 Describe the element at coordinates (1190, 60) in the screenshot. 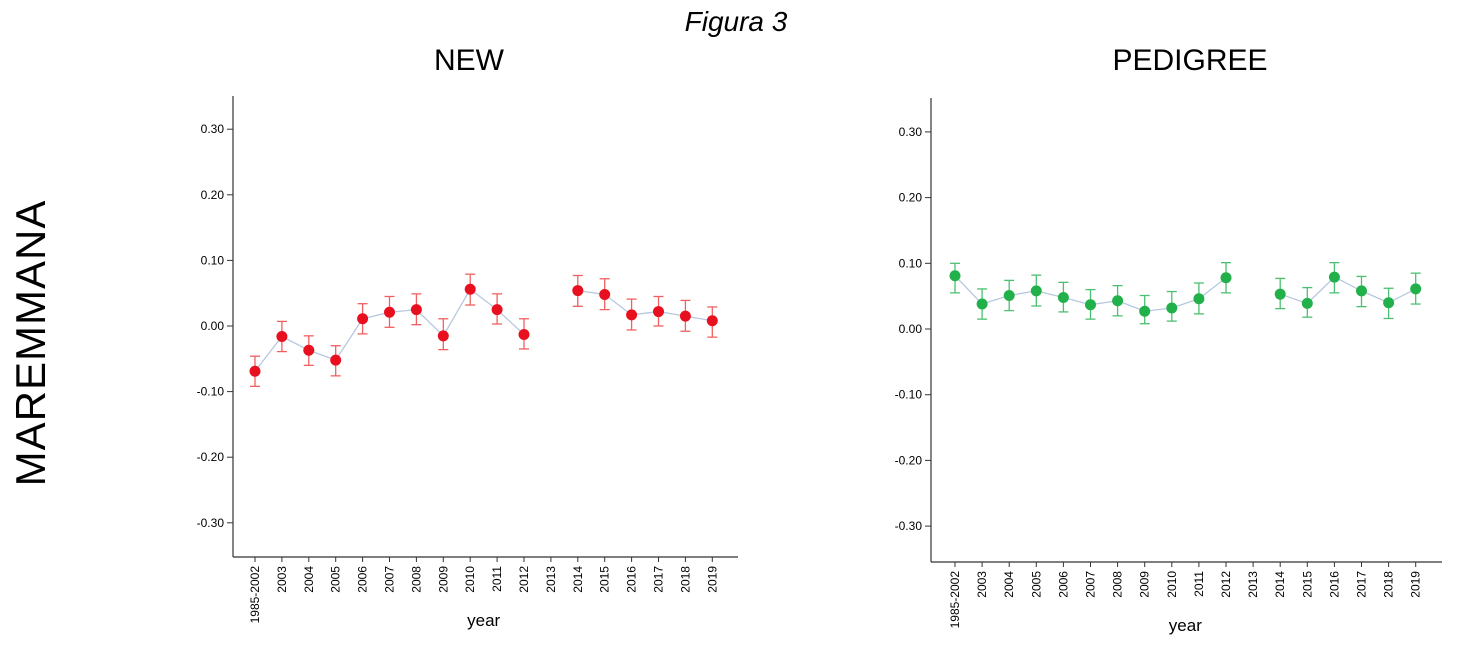

I see `chart-title-pedigree: PEDIGREE` at that location.